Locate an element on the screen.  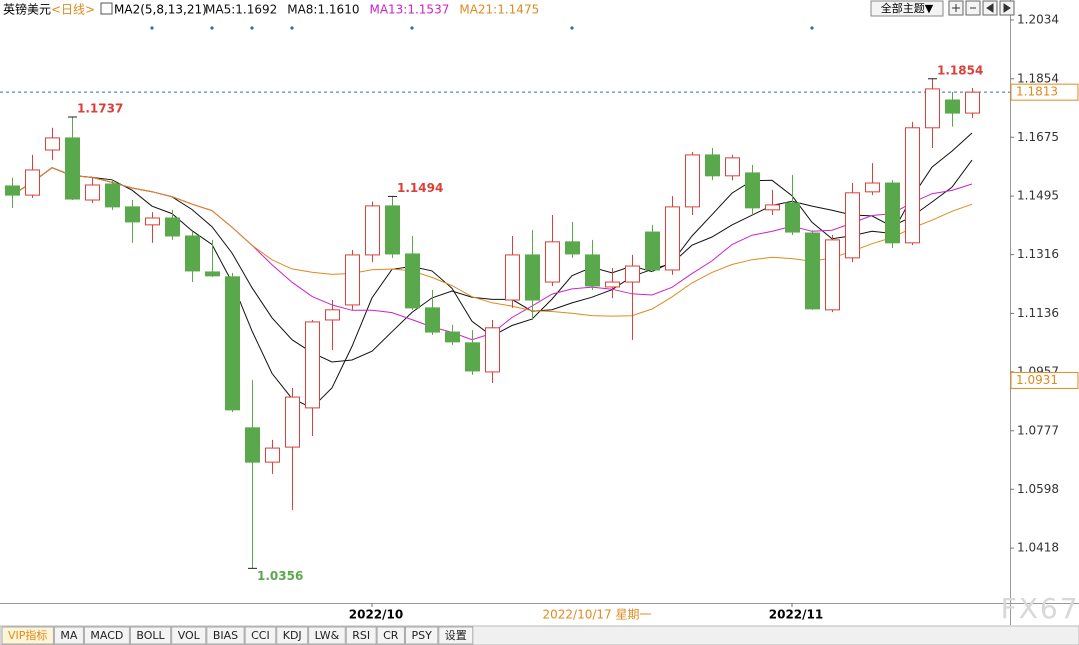
y-tick-label: 1.1136 is located at coordinates (1038, 313).